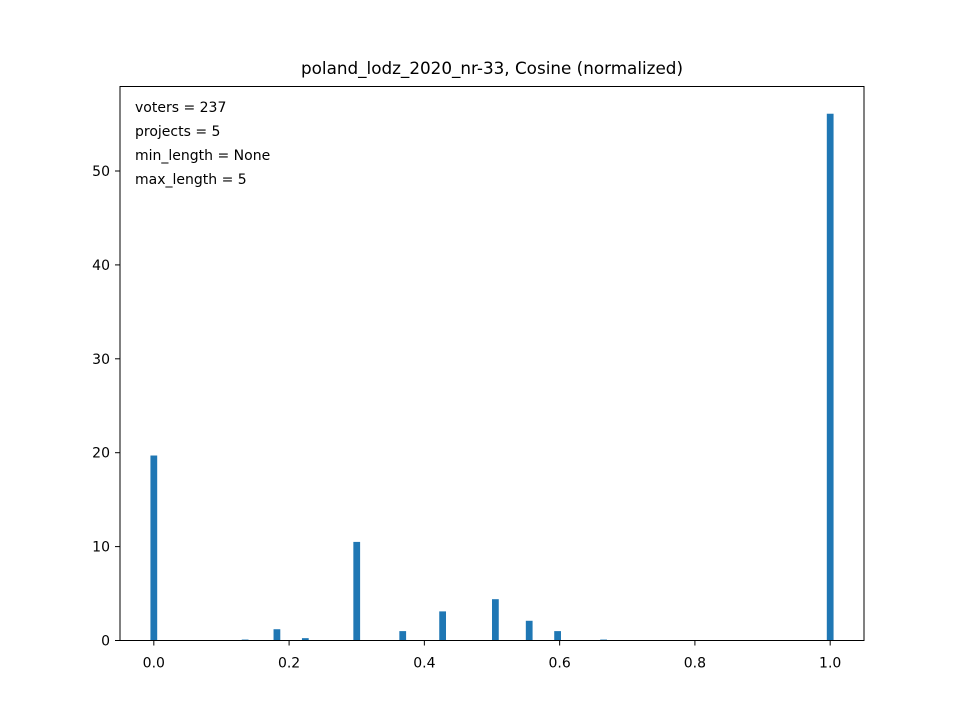  Describe the element at coordinates (101, 548) in the screenshot. I see `y-tick-label: 10` at that location.